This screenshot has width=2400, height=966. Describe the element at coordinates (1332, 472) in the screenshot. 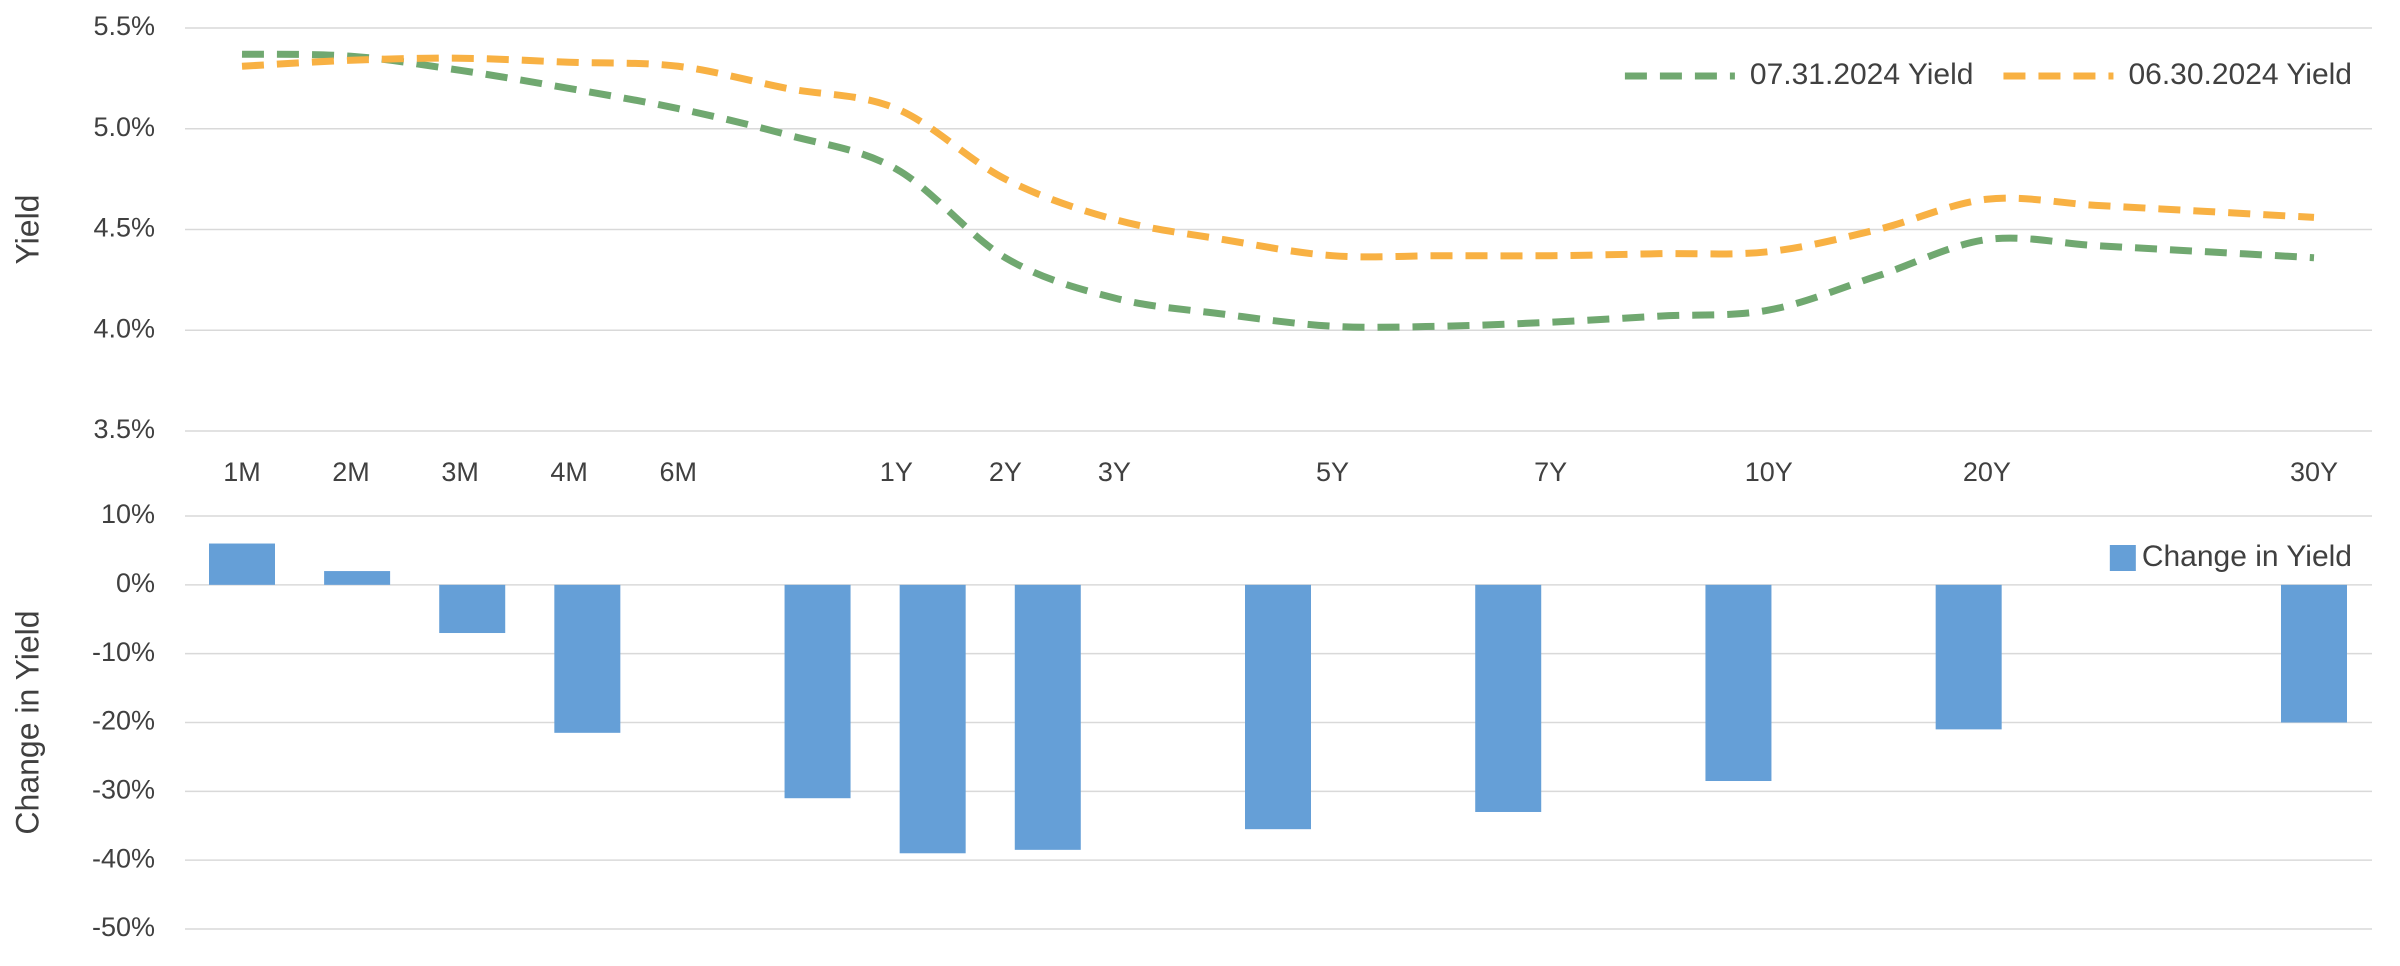

I see `x-tick-label: 5Y` at that location.